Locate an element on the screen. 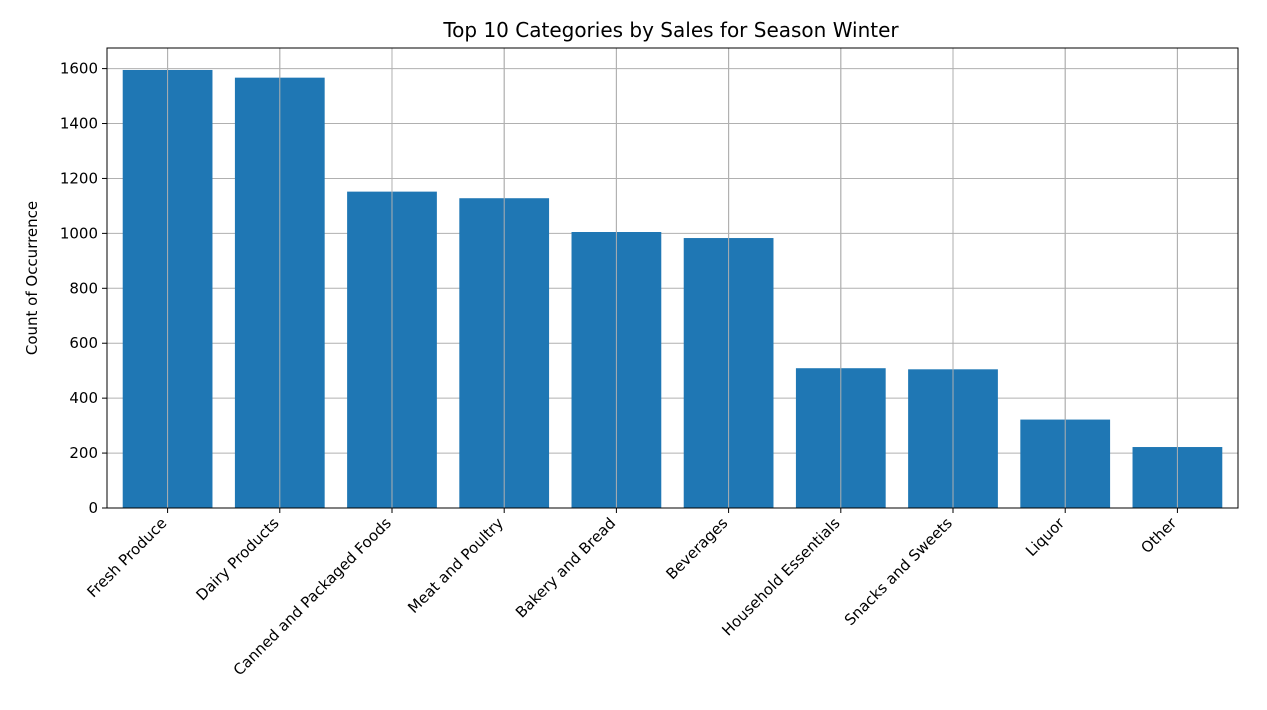 The height and width of the screenshot is (710, 1267). y-tick-label: 1400 is located at coordinates (79, 124).